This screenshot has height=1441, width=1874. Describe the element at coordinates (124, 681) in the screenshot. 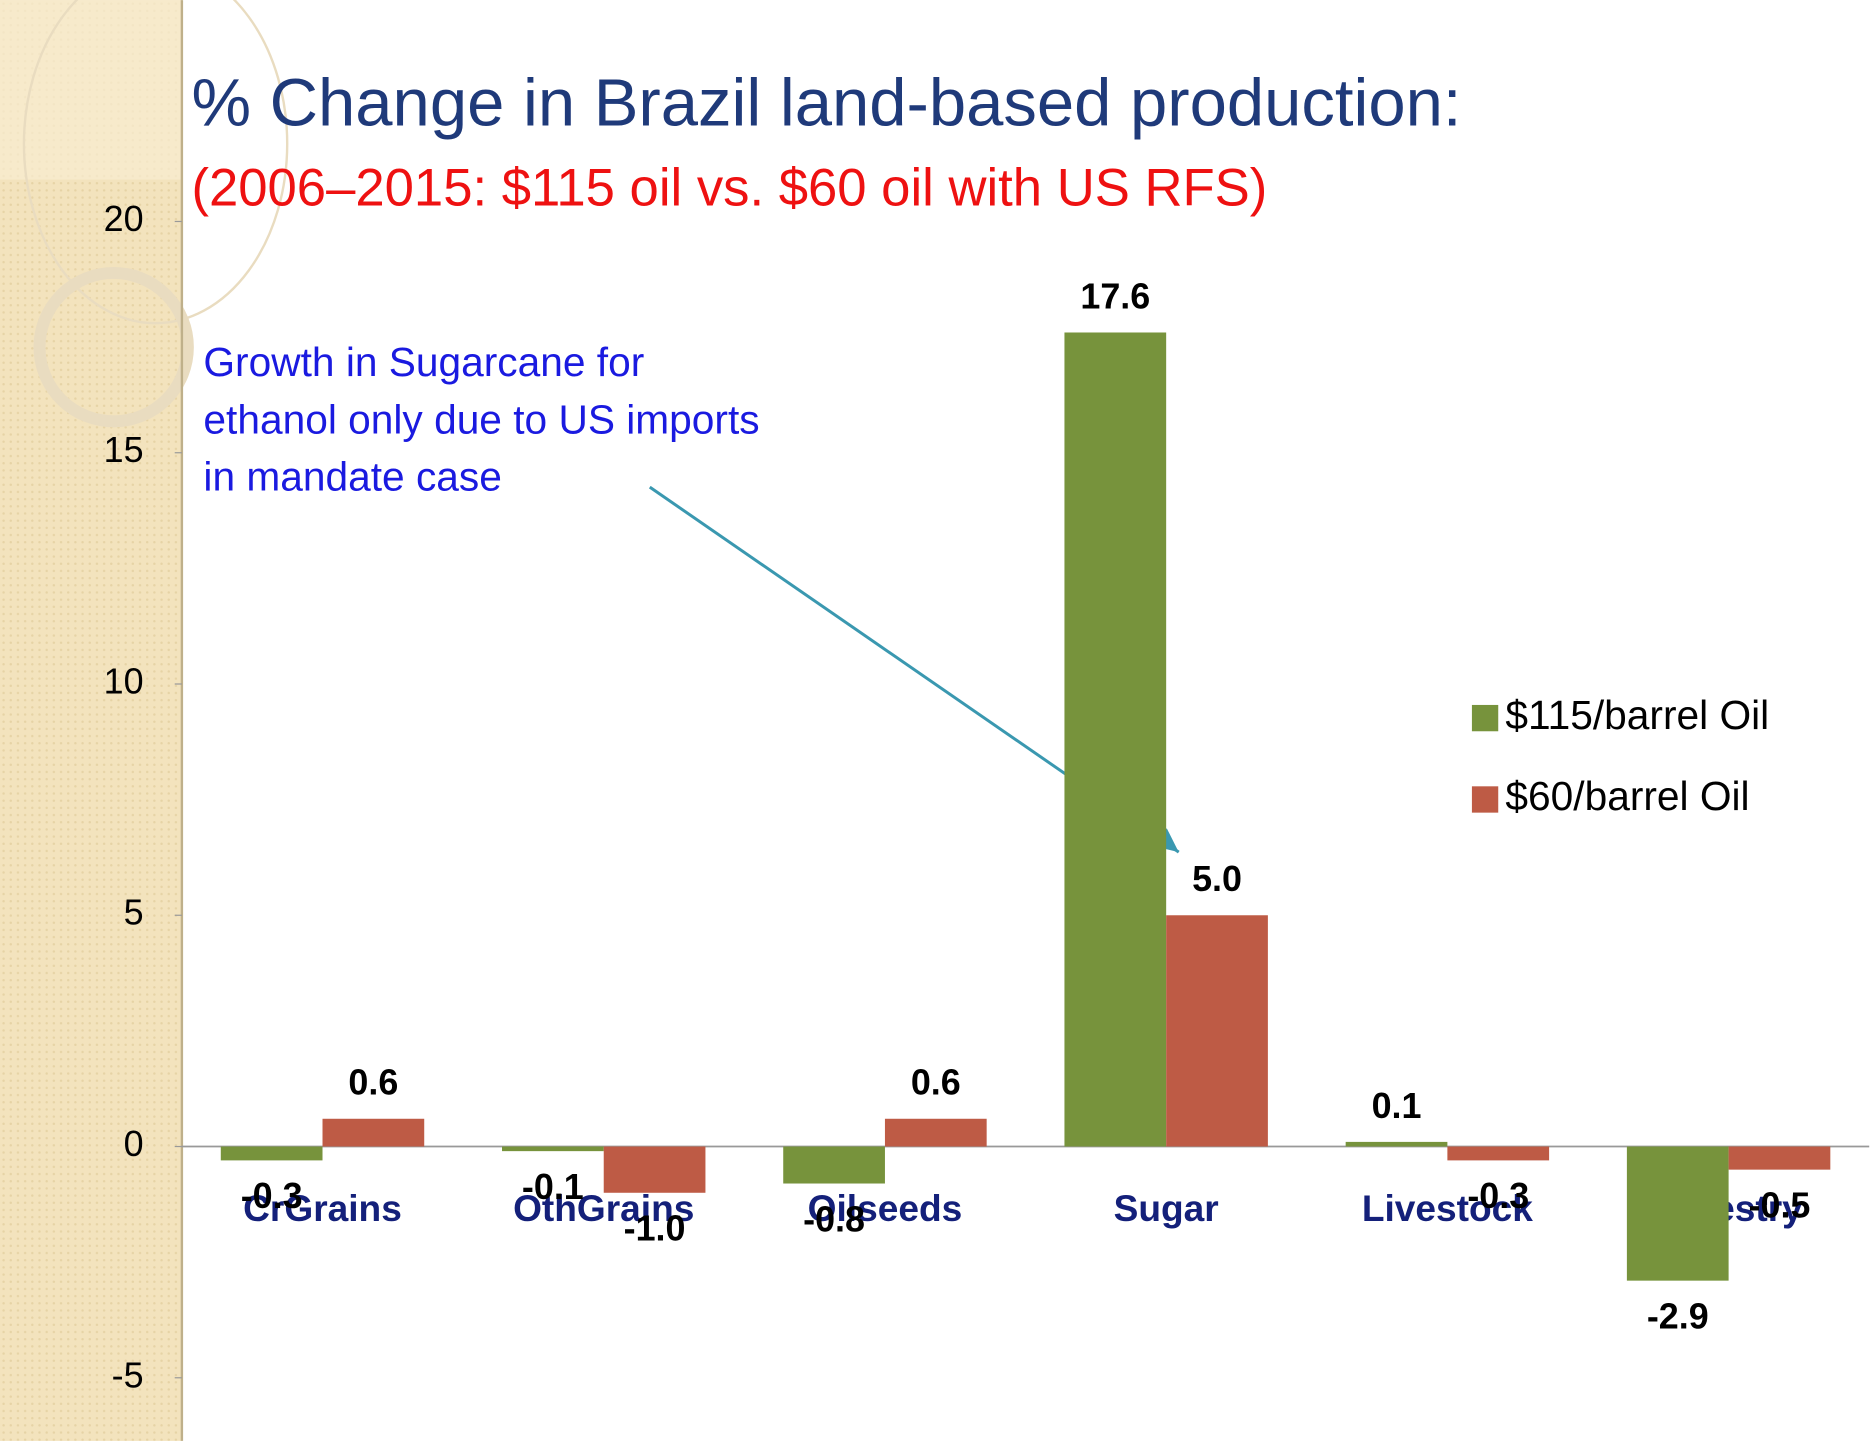

I see `y-tick-label: 10` at that location.